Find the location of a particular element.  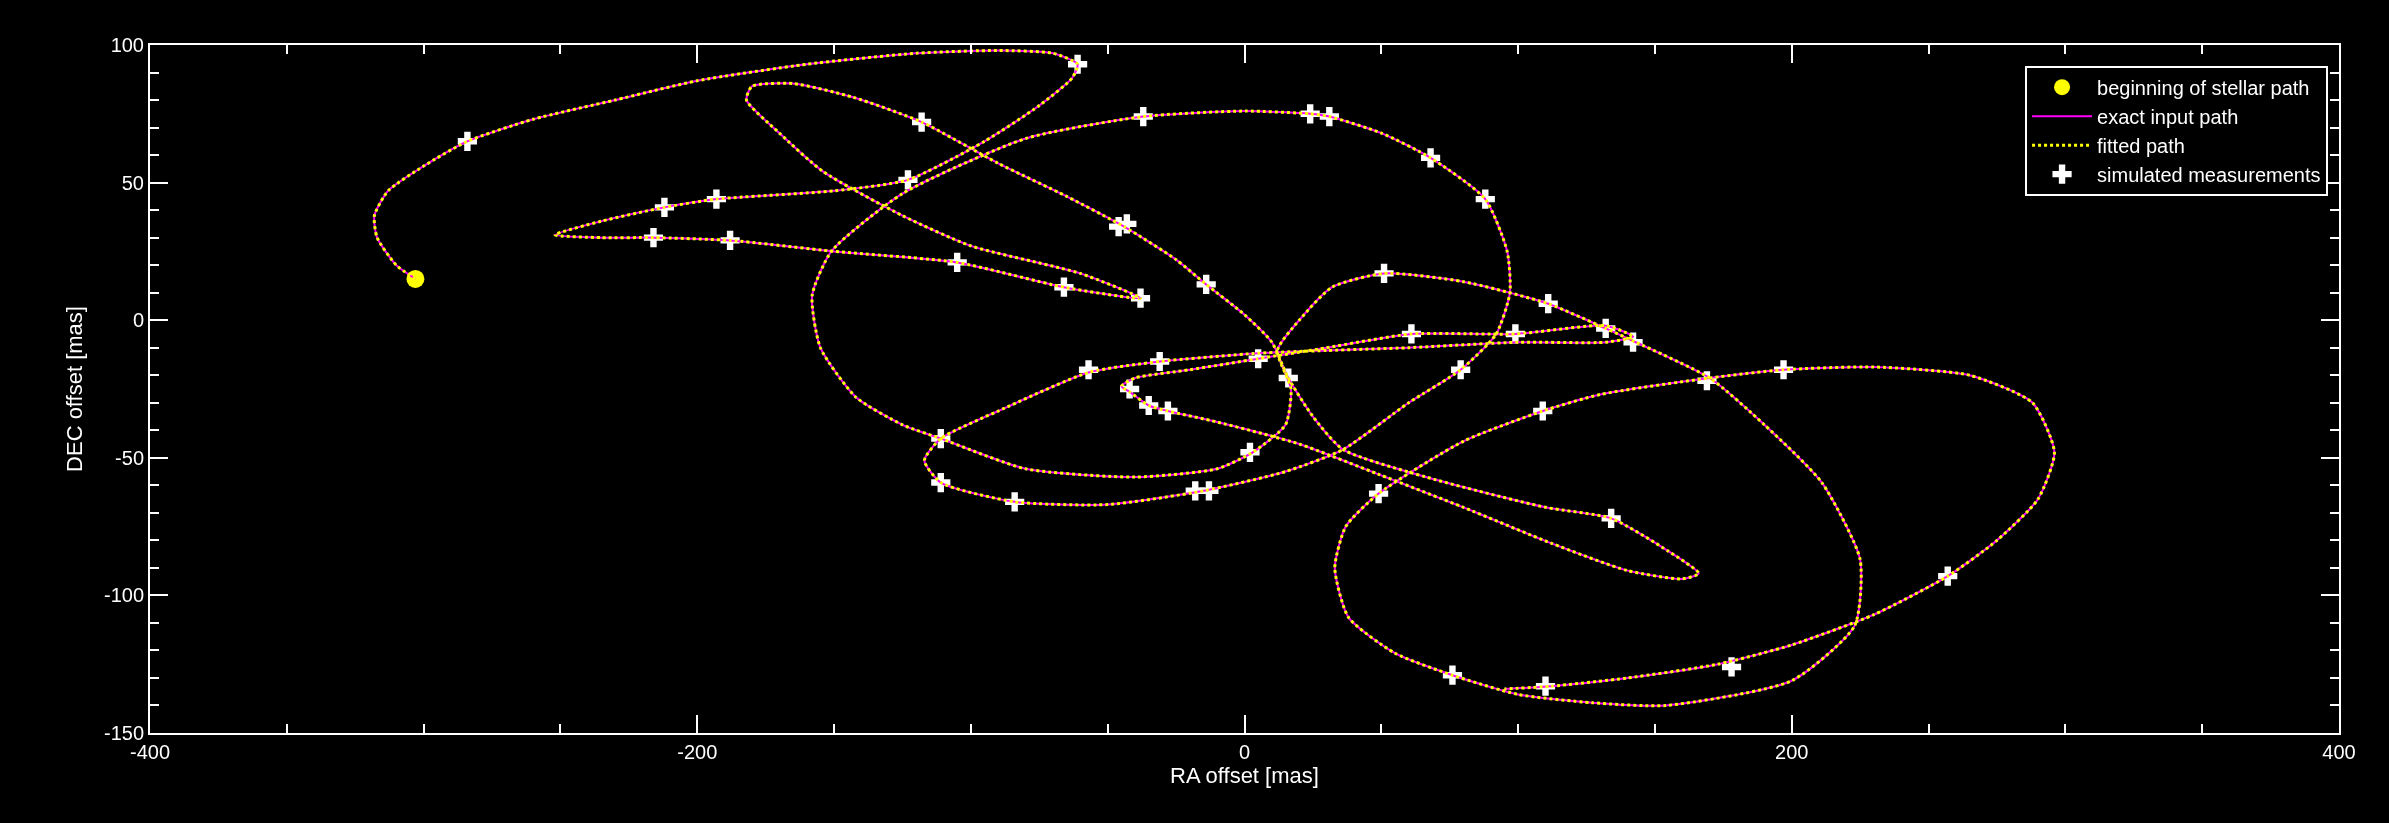

y-tick-label: 0 is located at coordinates (138, 320).